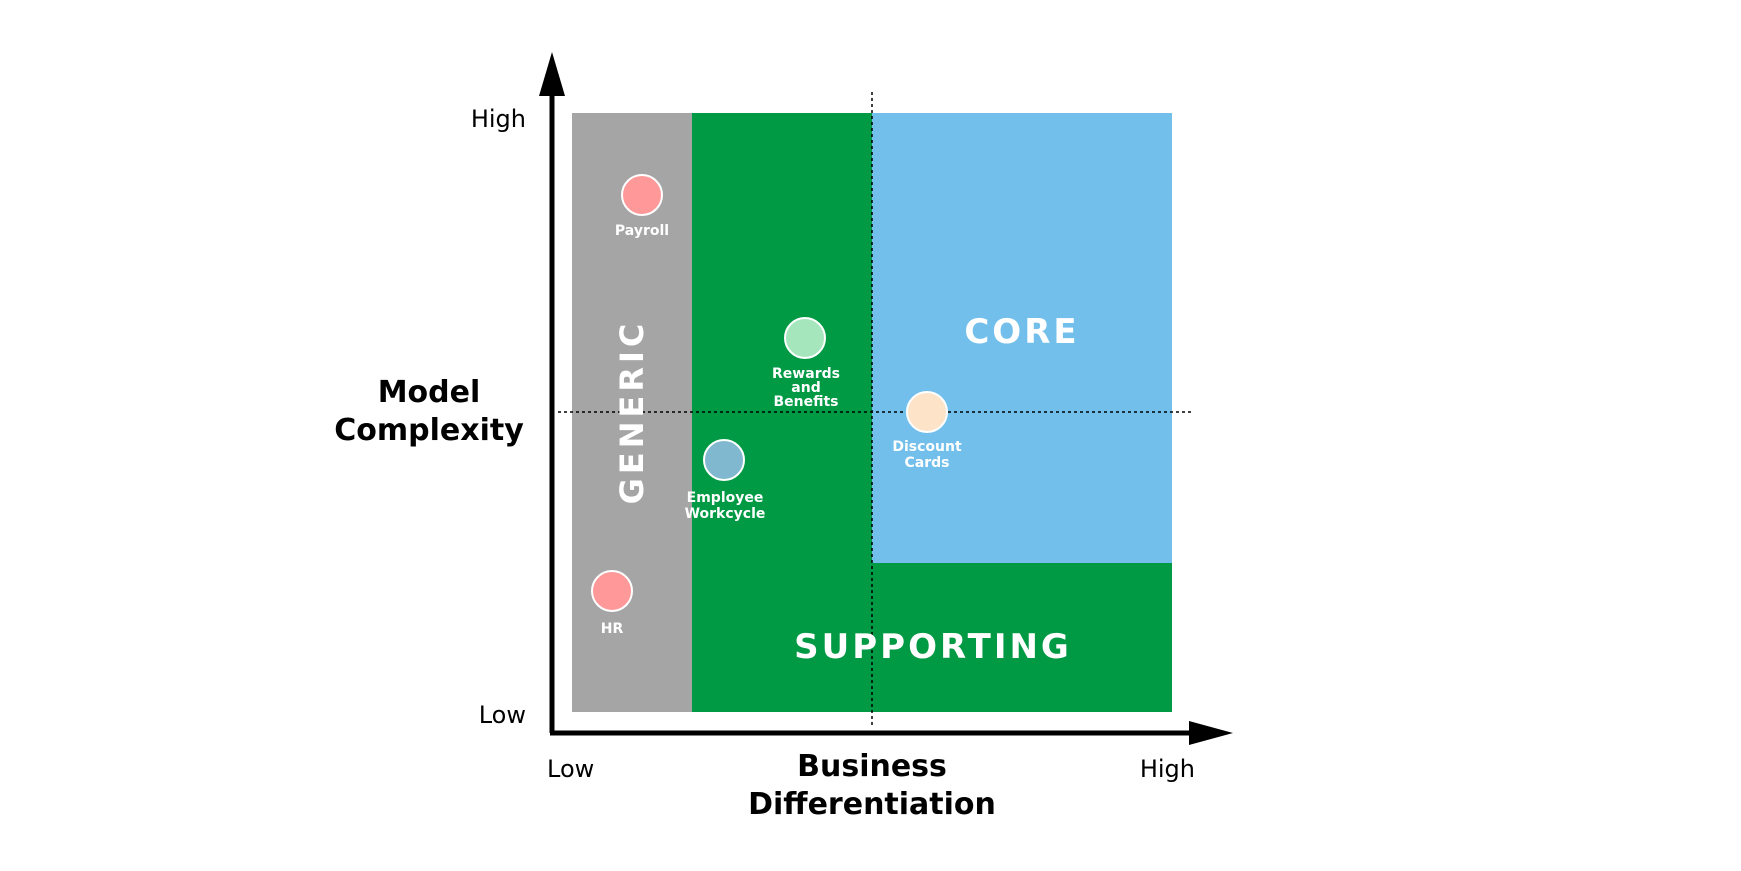 This screenshot has width=1741, height=871. I want to click on rewards-node: Rewards and Benefits, so click(806, 363).